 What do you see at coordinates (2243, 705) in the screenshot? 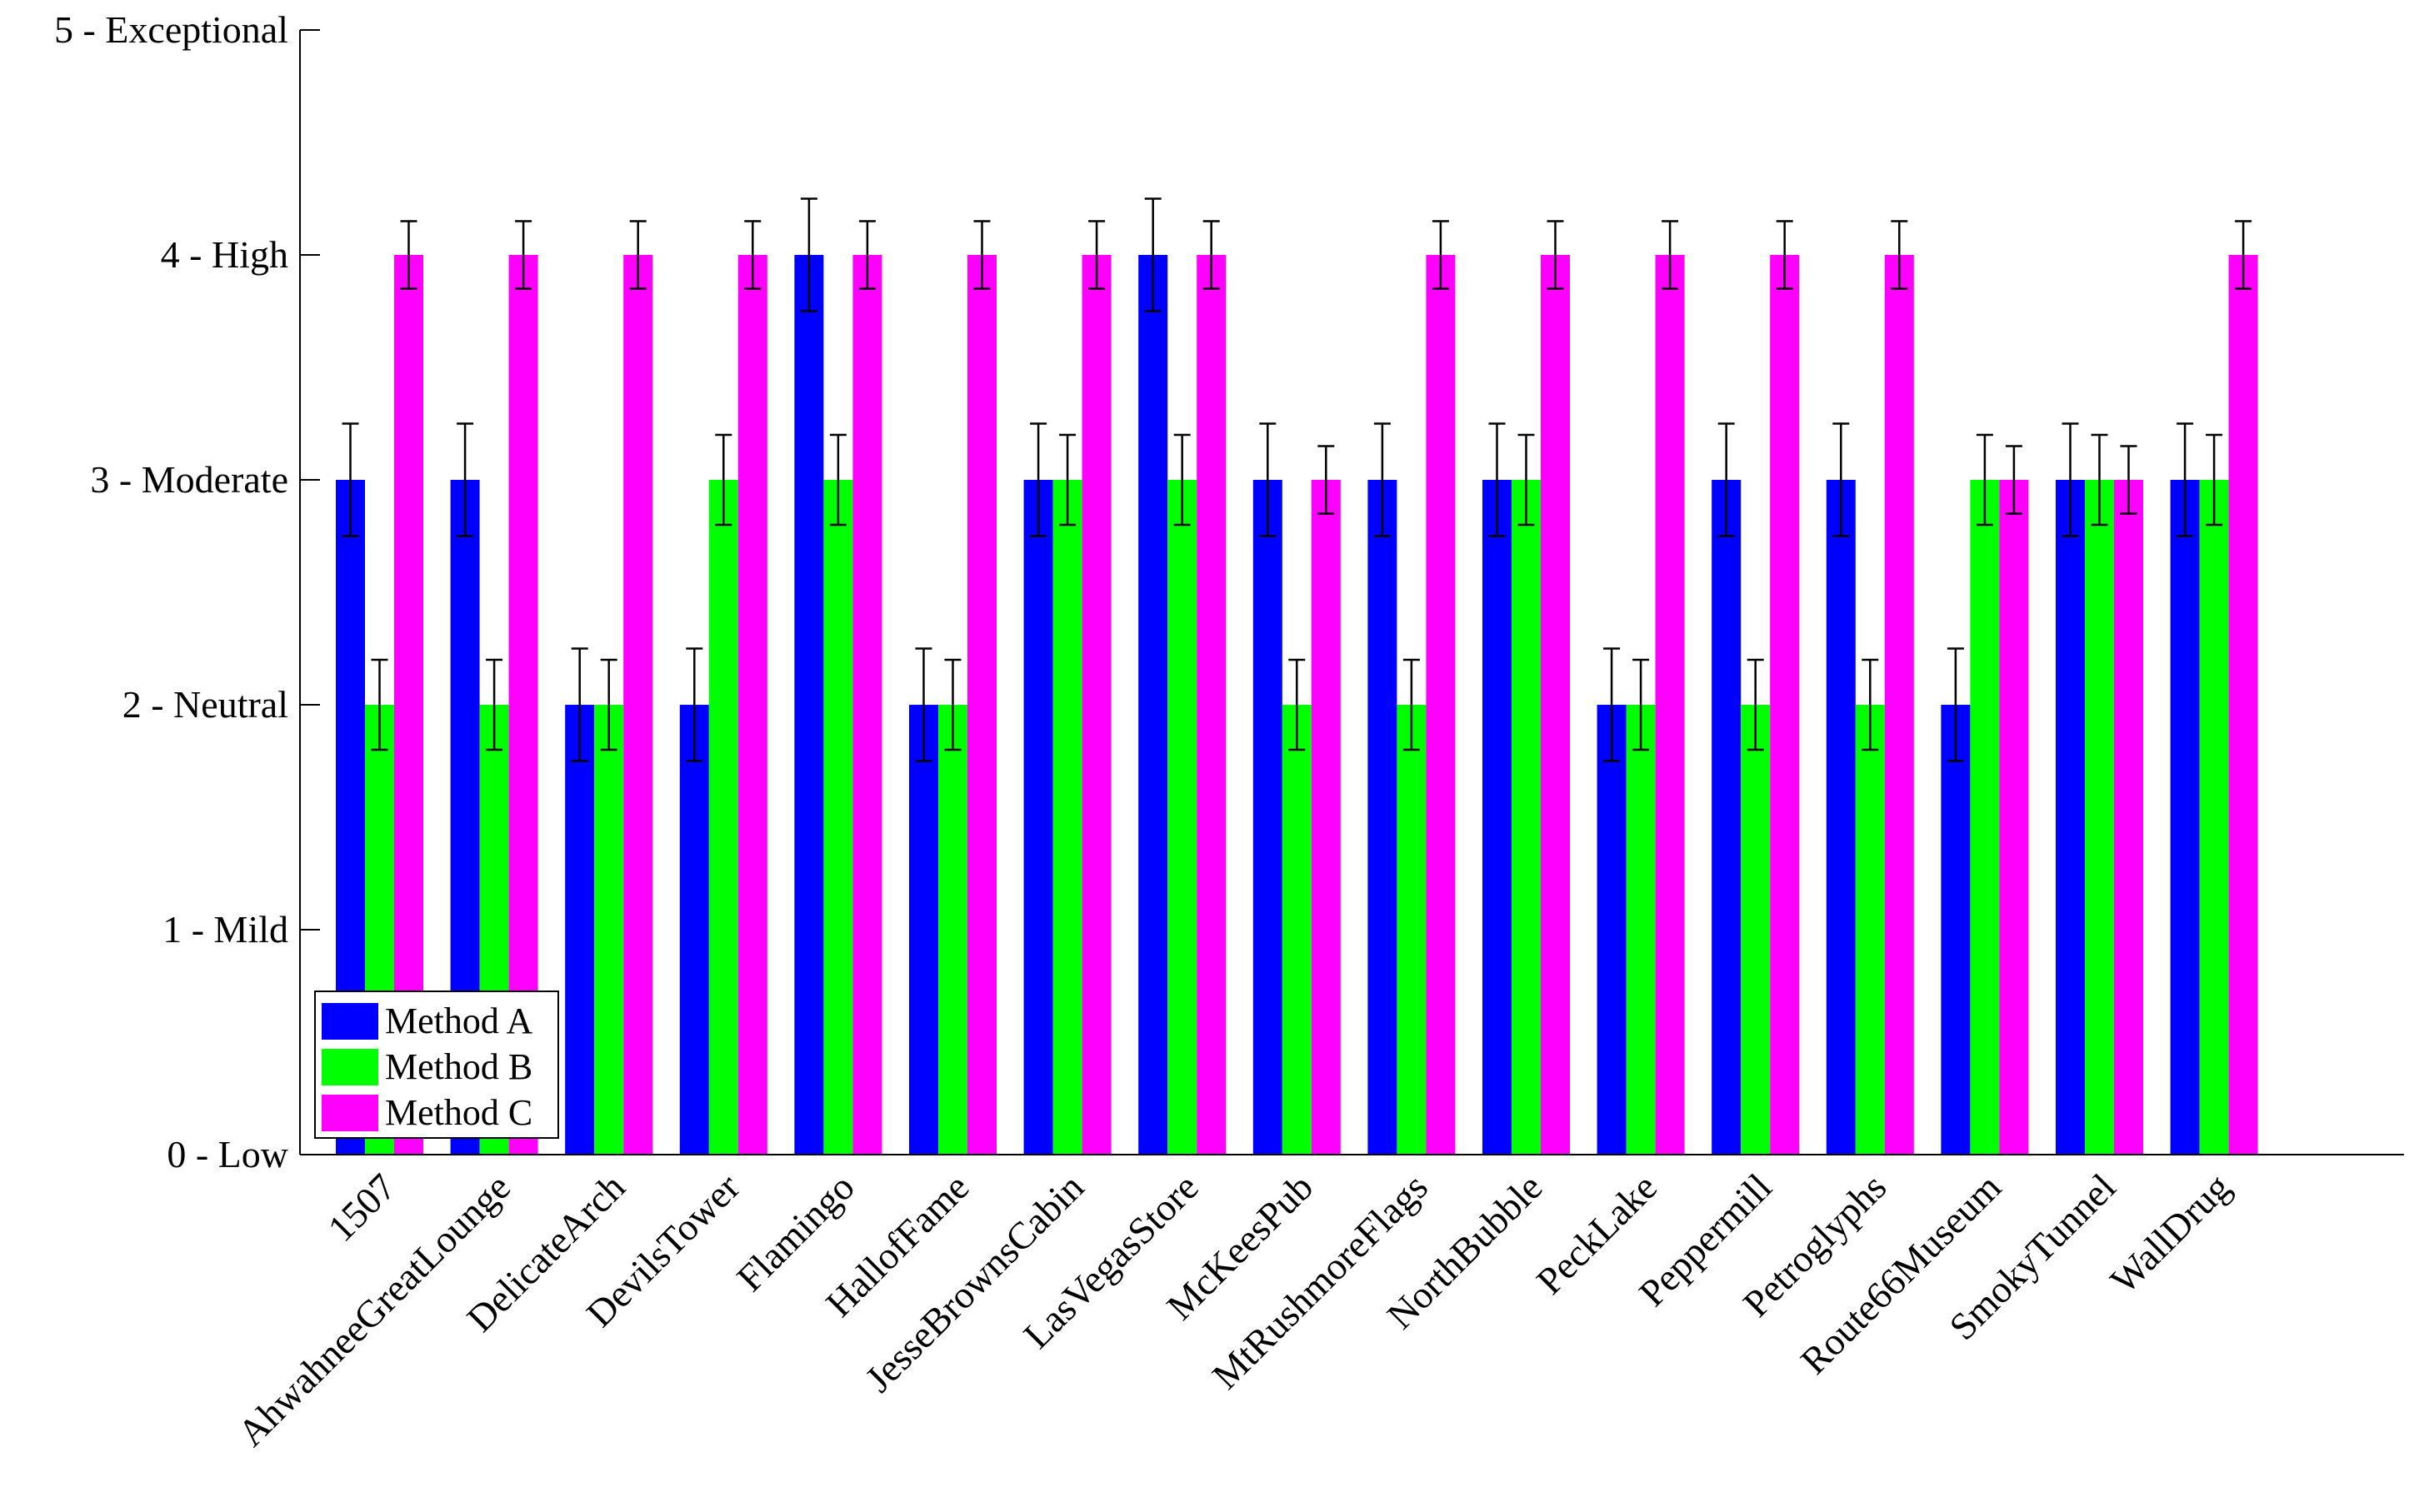
I see `bar-walldrug-method-c` at bounding box center [2243, 705].